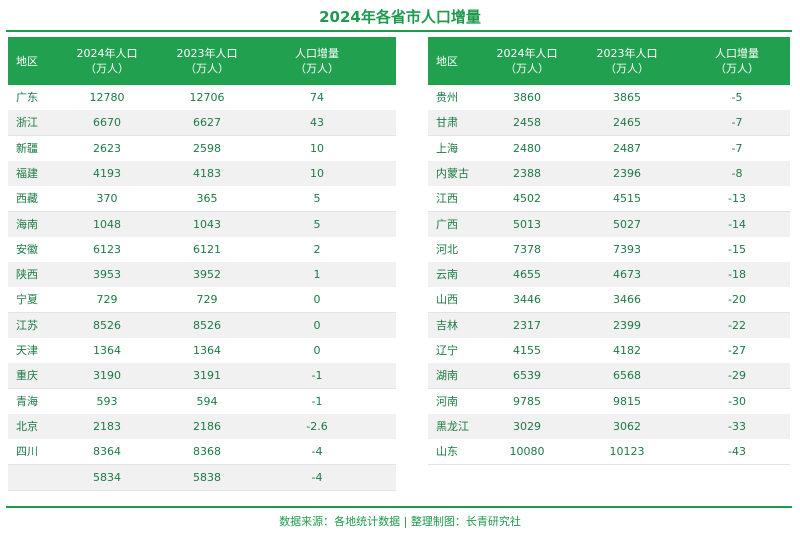  I want to click on cell: 辽宁, so click(447, 350).